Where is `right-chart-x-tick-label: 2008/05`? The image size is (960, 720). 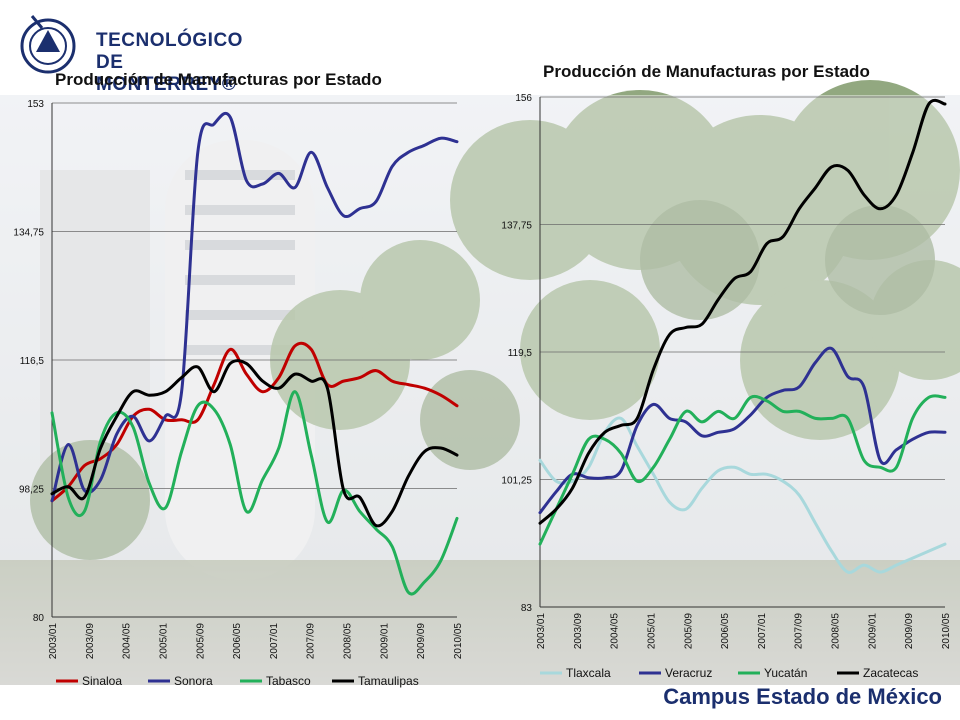
right-chart-x-tick-label: 2008/05 is located at coordinates (836, 631).